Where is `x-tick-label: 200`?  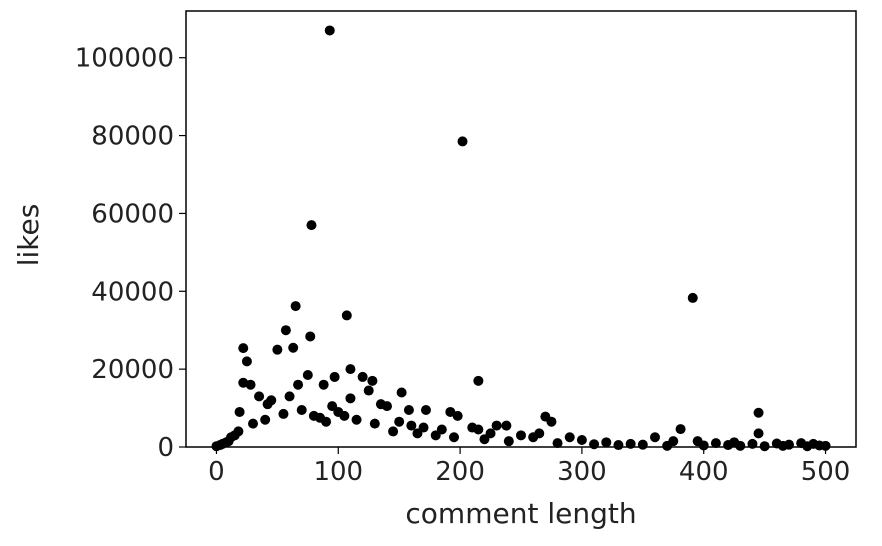 x-tick-label: 200 is located at coordinates (460, 472).